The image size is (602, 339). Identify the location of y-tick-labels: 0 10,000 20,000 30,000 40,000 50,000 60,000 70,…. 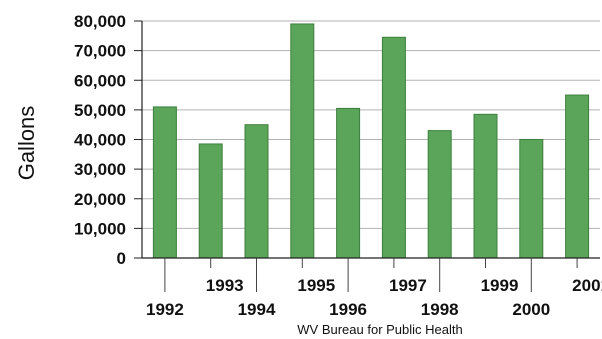
(100, 140).